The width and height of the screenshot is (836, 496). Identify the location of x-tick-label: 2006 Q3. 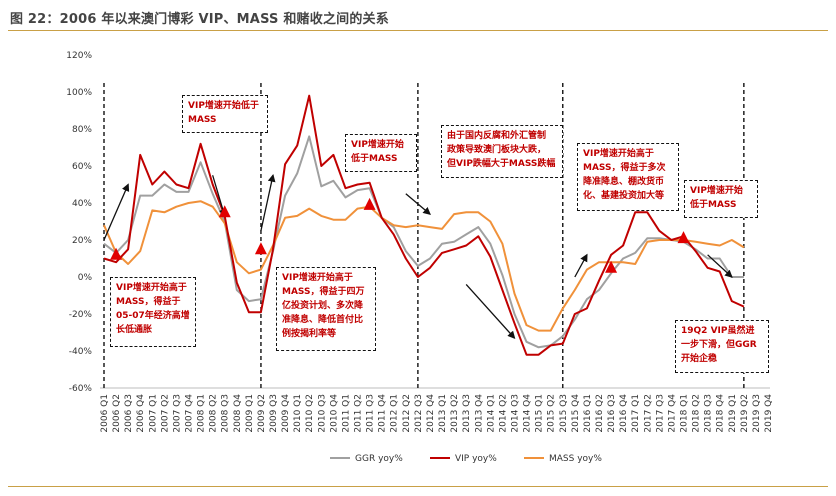
(129, 413).